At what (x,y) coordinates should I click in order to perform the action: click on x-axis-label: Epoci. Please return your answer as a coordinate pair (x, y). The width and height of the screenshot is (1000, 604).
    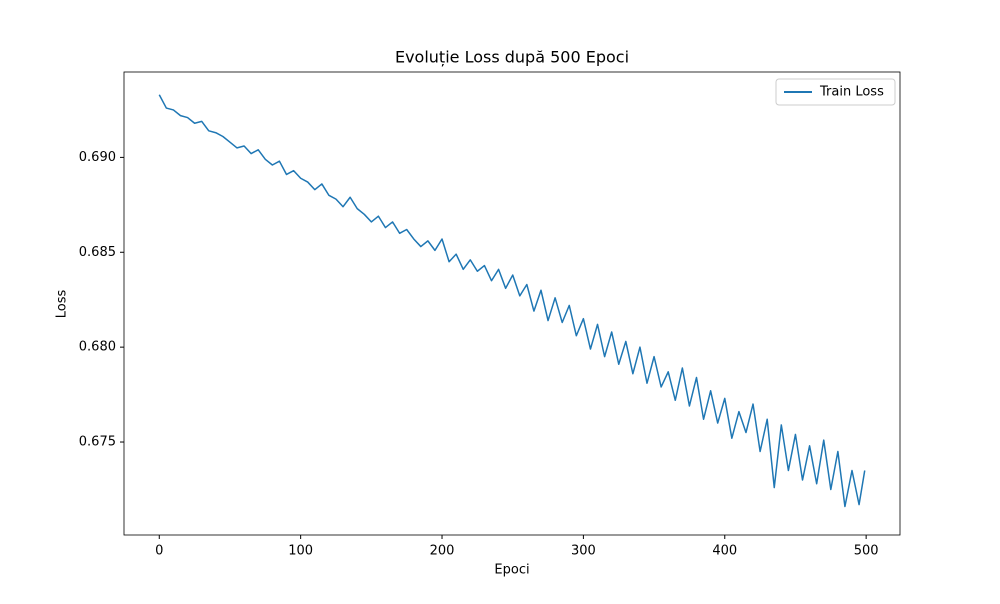
    Looking at the image, I should click on (511, 570).